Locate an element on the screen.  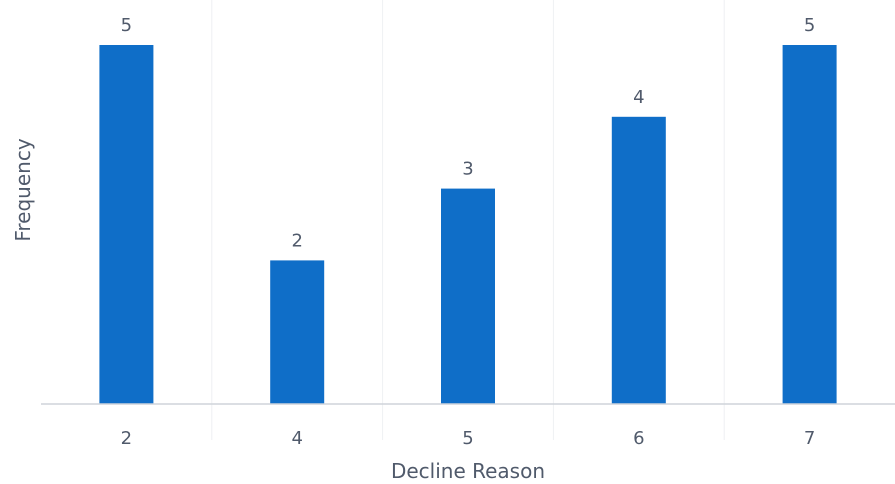
x-tick-label-5: 5 is located at coordinates (467, 438).